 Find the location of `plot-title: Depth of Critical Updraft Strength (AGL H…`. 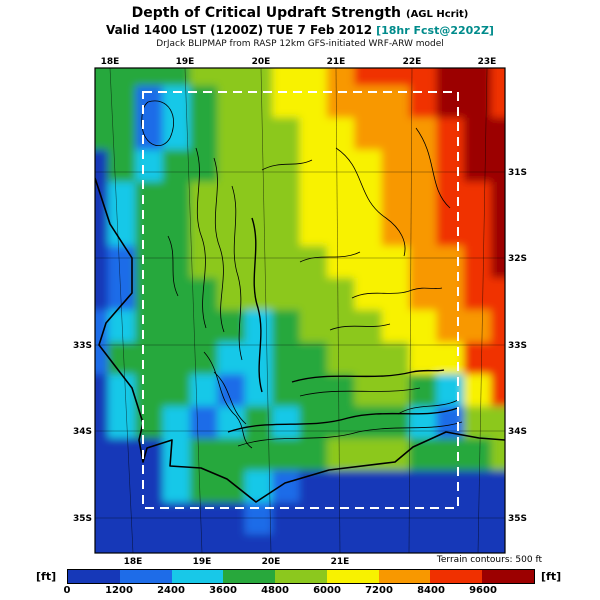

plot-title: Depth of Critical Updraft Strength (AGL H… is located at coordinates (300, 13).